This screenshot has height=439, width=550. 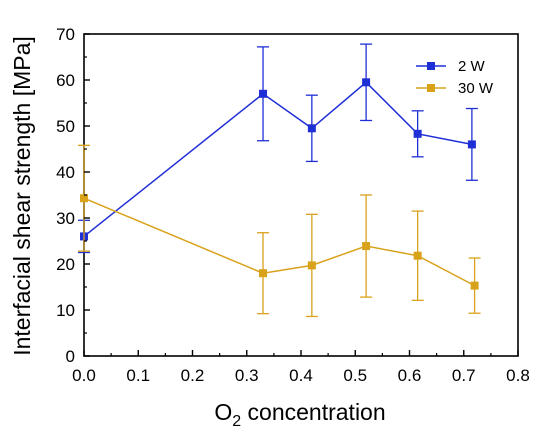 What do you see at coordinates (223, 412) in the screenshot?
I see `x-axis-title-main: O` at bounding box center [223, 412].